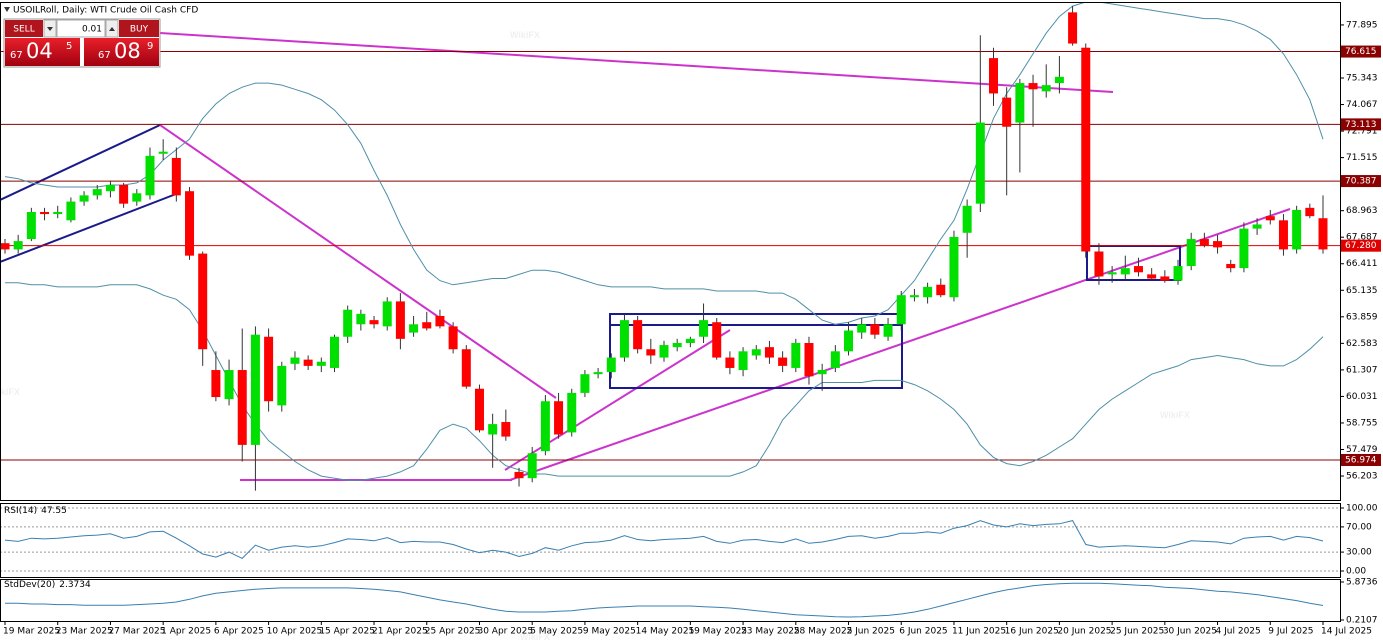 This screenshot has height=640, width=1383. I want to click on buy-label: BUY, so click(139, 30).